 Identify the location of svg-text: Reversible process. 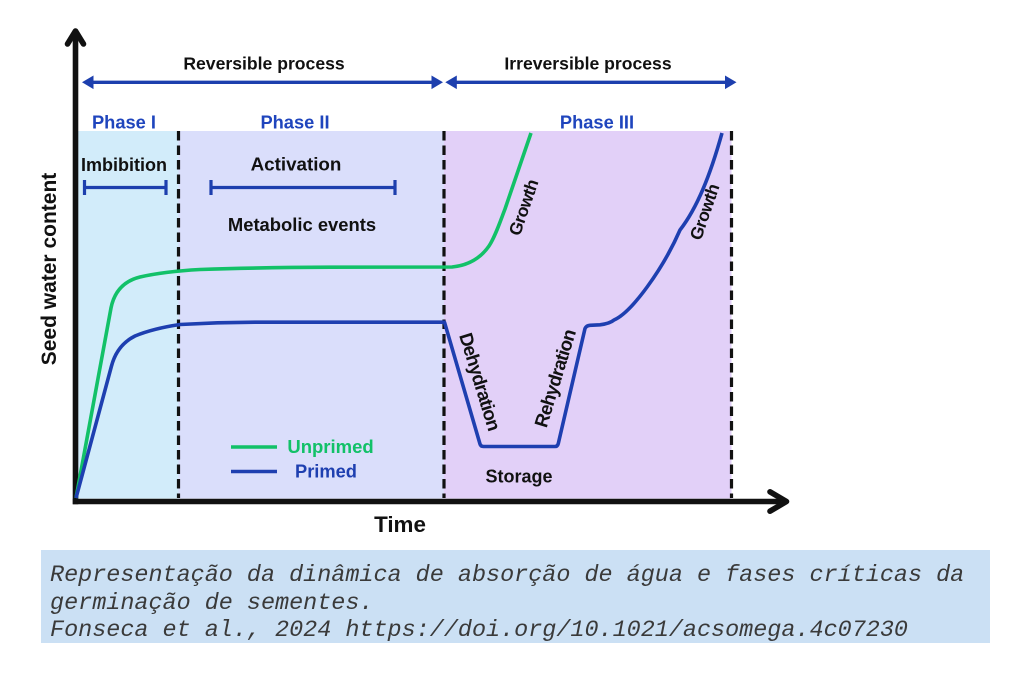
(264, 64).